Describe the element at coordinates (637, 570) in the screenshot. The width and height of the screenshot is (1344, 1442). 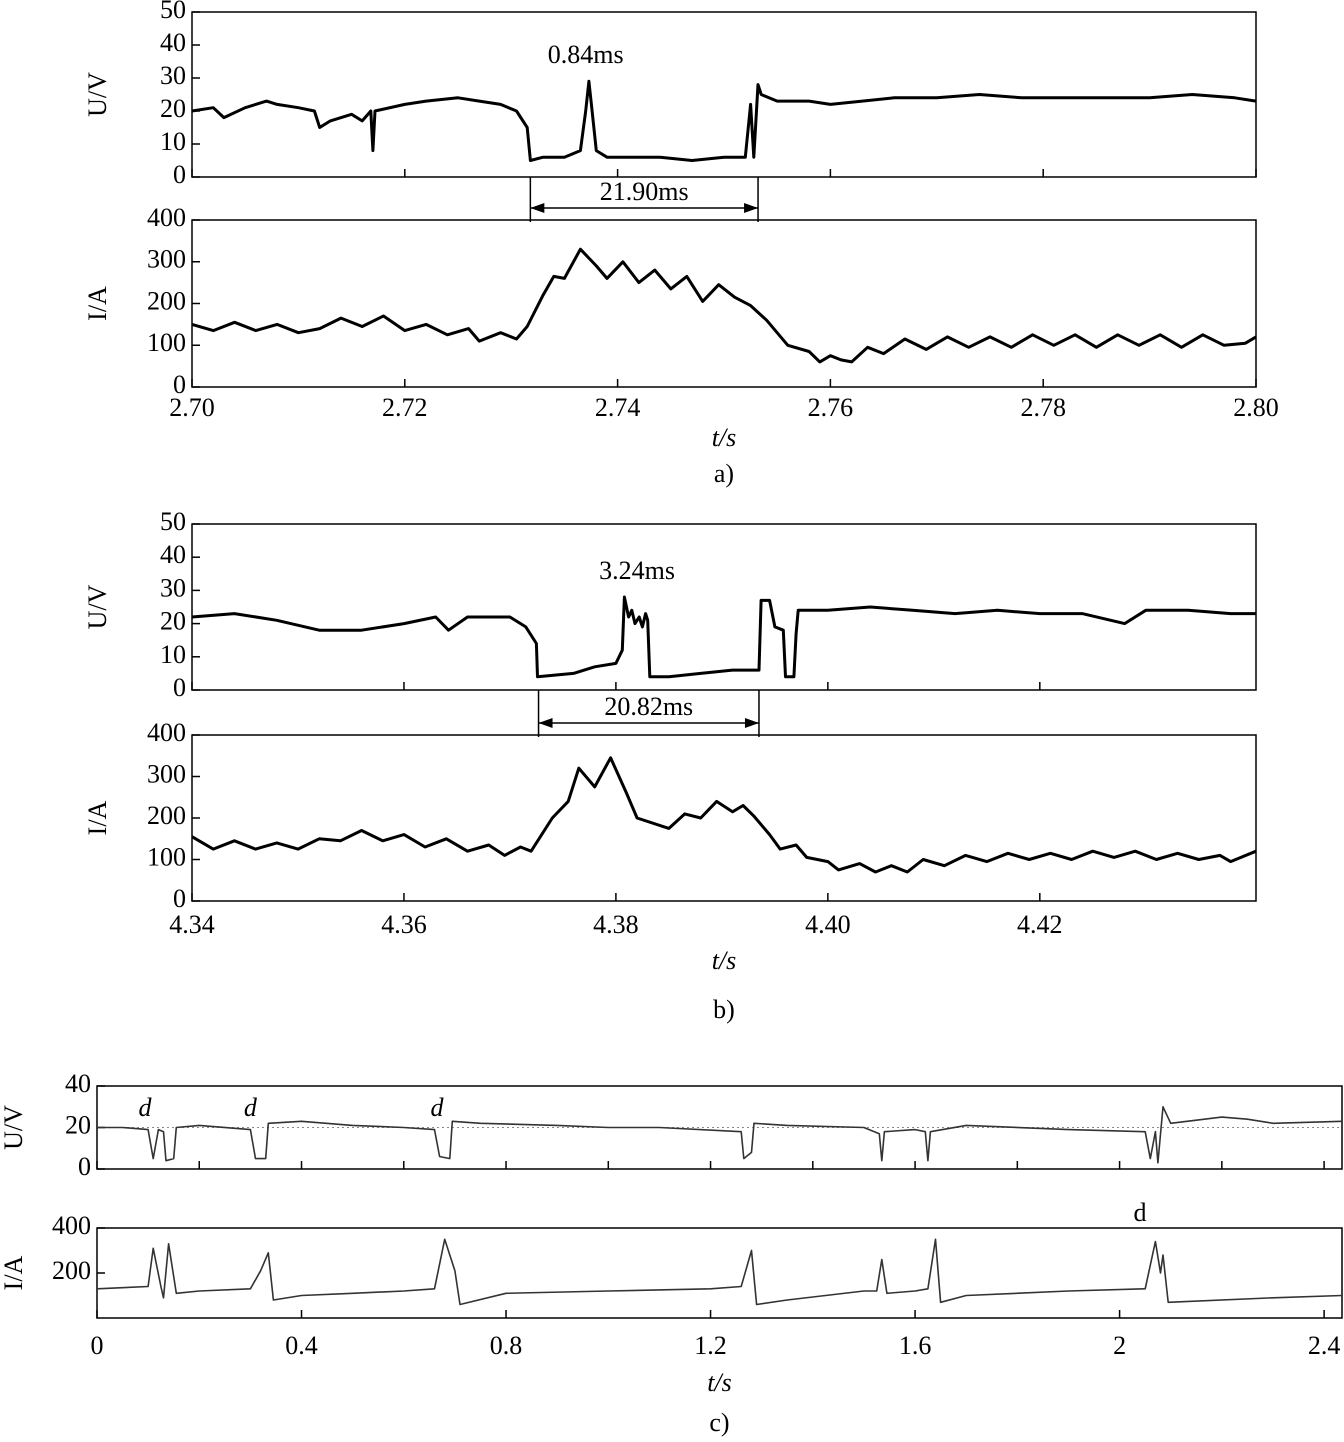
I see `annotation: 3.24ms` at that location.